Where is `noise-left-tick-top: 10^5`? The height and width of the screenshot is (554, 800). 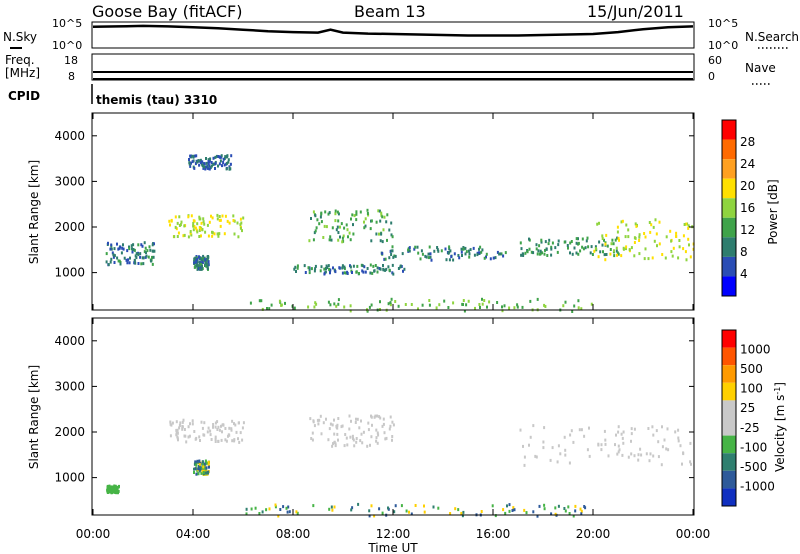 noise-left-tick-top: 10^5 is located at coordinates (67, 23).